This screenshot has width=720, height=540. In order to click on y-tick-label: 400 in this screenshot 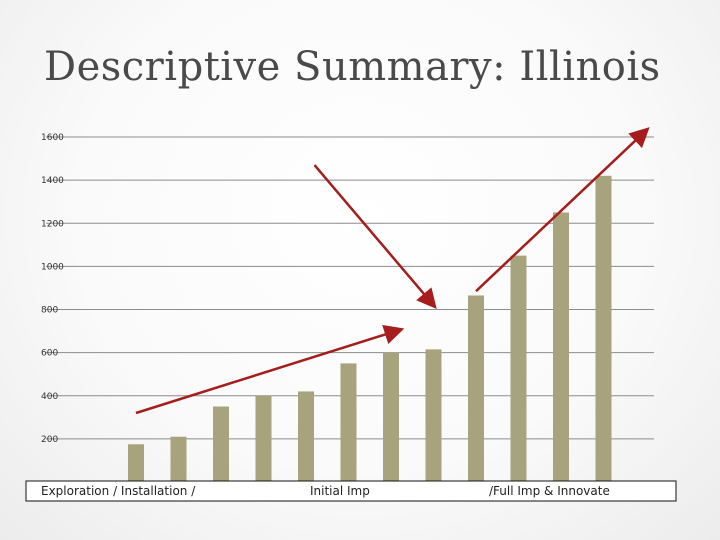, I will do `click(49, 397)`.